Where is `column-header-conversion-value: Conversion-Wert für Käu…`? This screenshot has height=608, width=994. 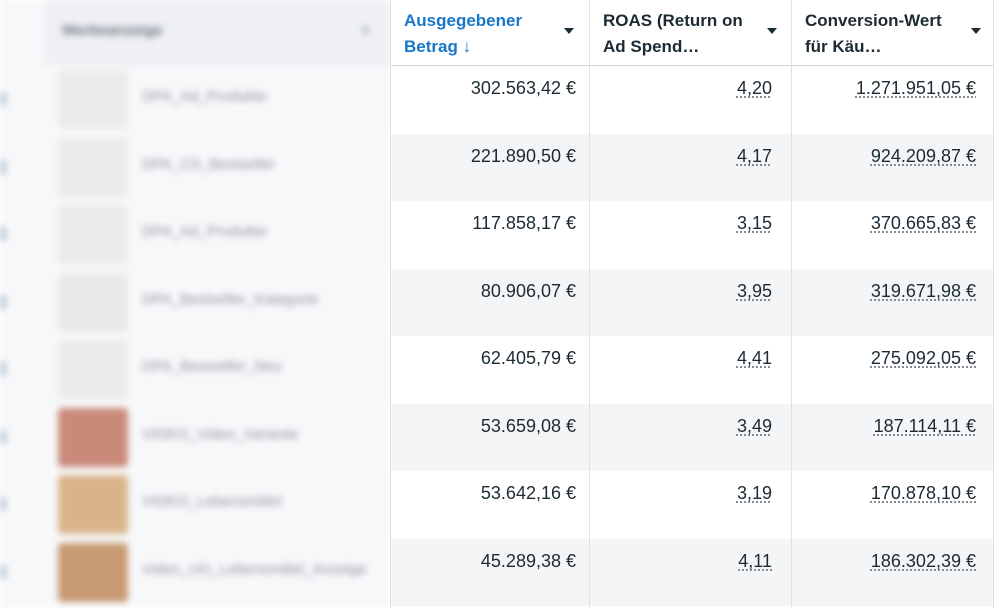 column-header-conversion-value: Conversion-Wert für Käu… is located at coordinates (892, 33).